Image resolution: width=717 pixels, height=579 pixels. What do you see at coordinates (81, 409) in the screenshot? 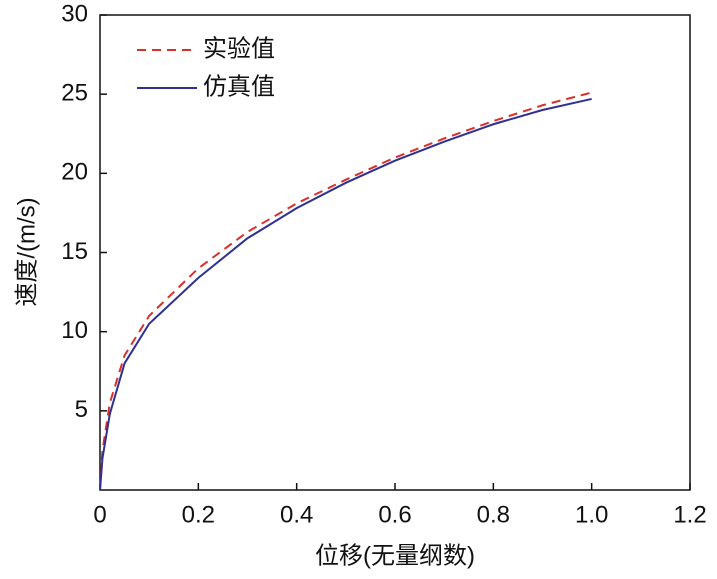
I see `y-tick-label: 5` at bounding box center [81, 409].